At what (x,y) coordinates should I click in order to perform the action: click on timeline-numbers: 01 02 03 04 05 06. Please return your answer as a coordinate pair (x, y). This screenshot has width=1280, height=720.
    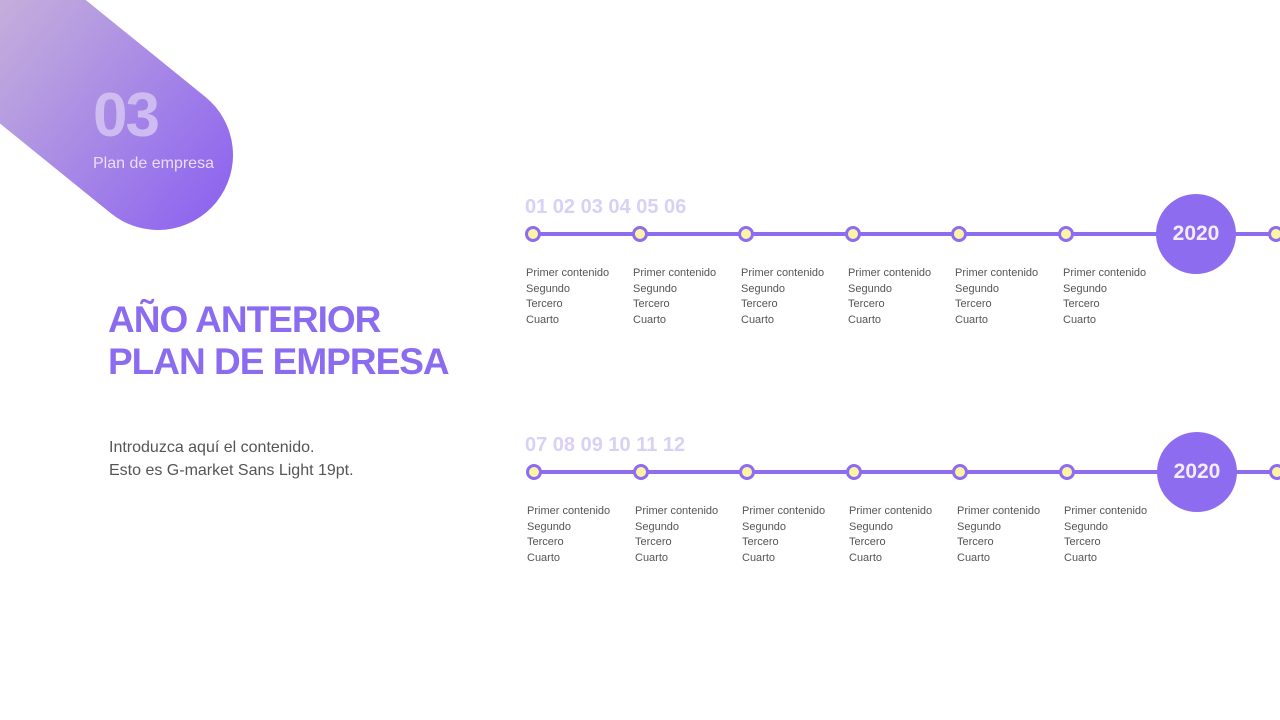
    Looking at the image, I should click on (606, 207).